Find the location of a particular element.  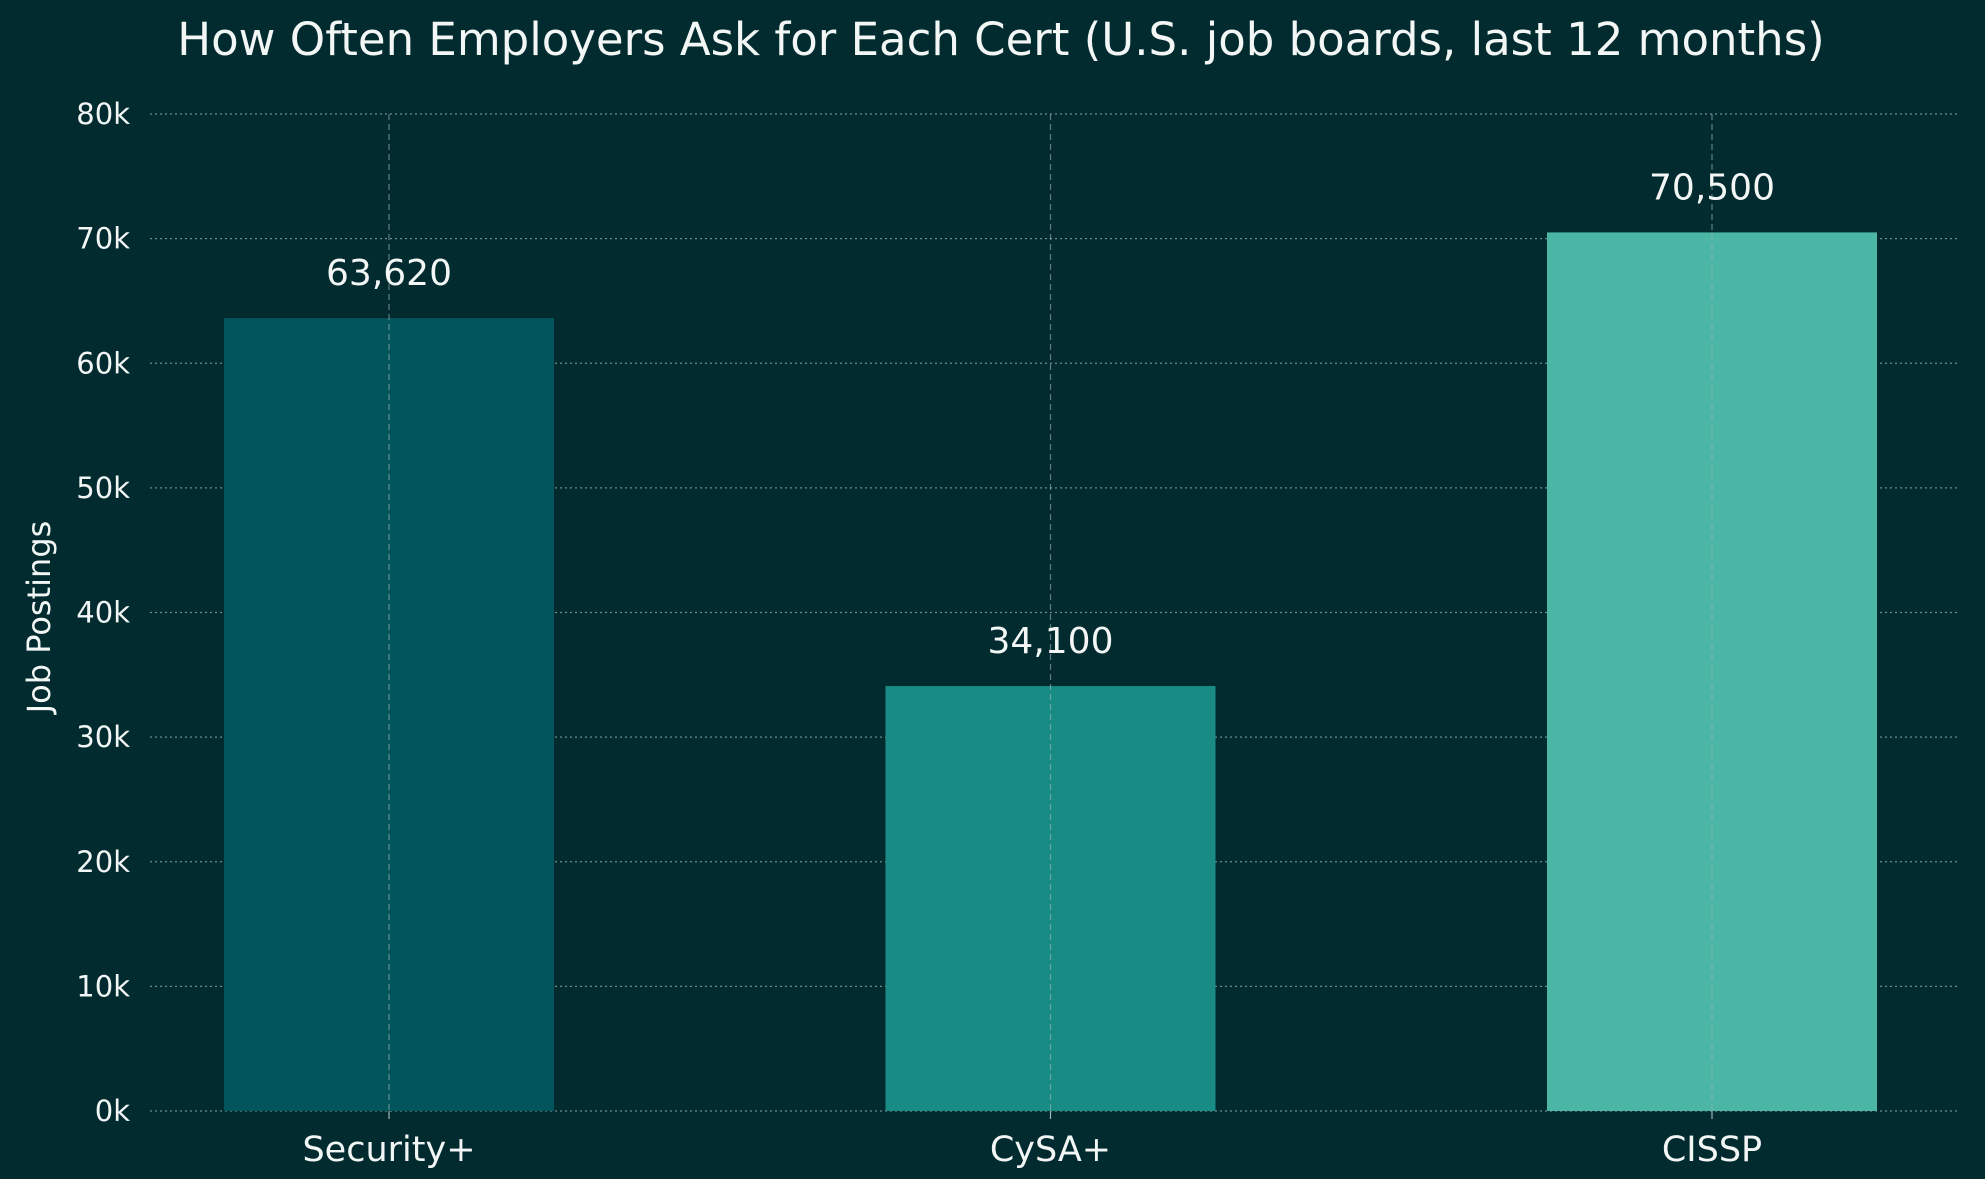

y-tick-label: 30k is located at coordinates (103, 737).